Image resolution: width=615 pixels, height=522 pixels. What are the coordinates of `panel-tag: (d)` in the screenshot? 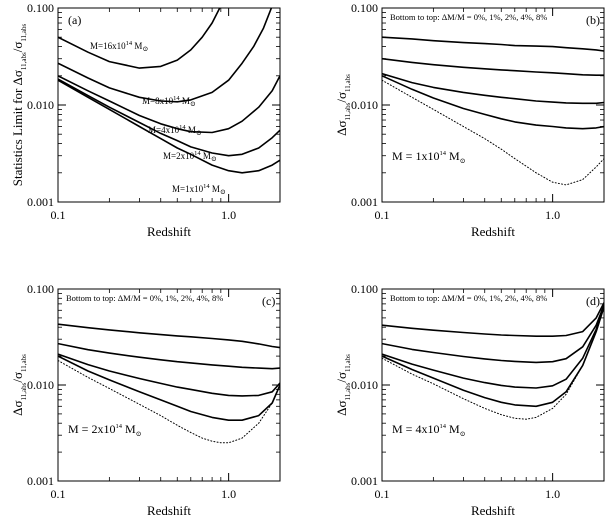 It's located at (593, 301).